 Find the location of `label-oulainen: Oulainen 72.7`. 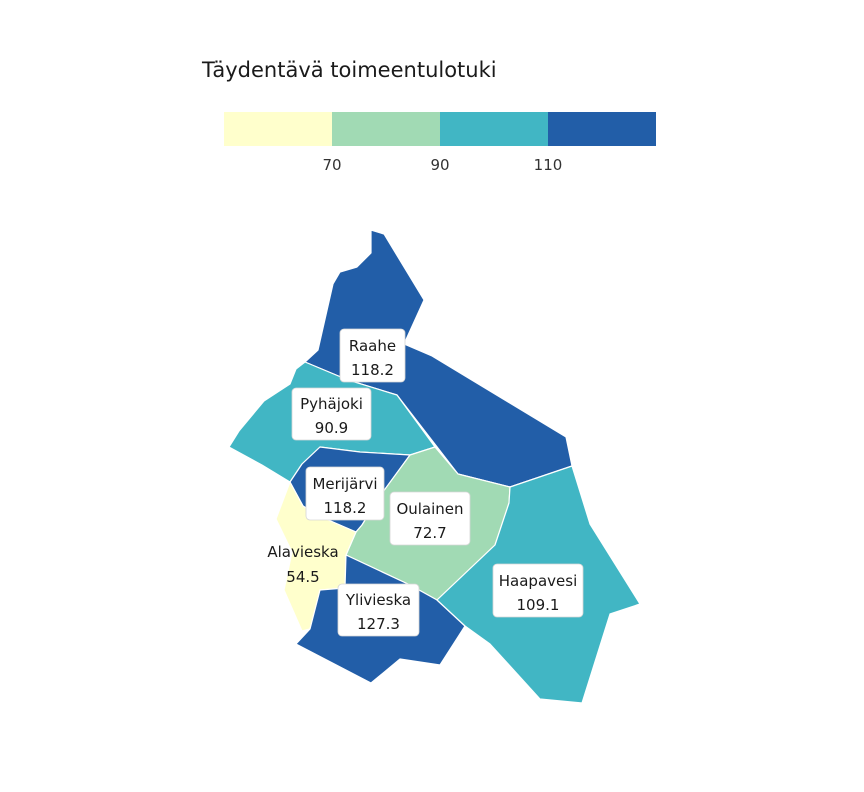

label-oulainen: Oulainen 72.7 is located at coordinates (430, 518).